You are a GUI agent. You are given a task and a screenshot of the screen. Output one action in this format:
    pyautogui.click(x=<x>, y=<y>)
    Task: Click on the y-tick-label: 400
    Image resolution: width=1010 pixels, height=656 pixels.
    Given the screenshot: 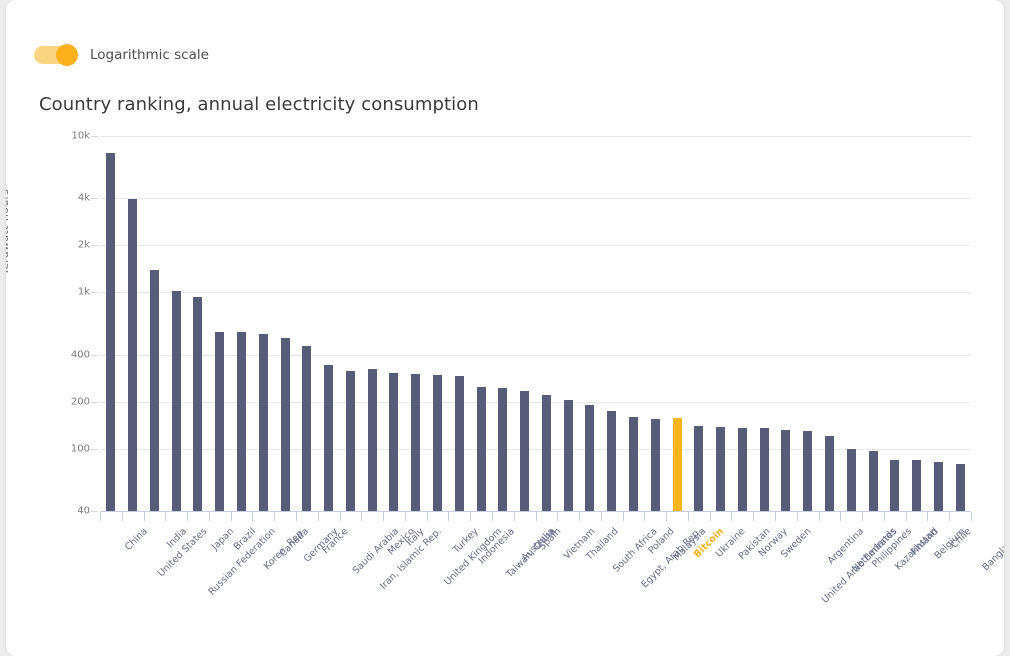 What is the action you would take?
    pyautogui.click(x=80, y=355)
    